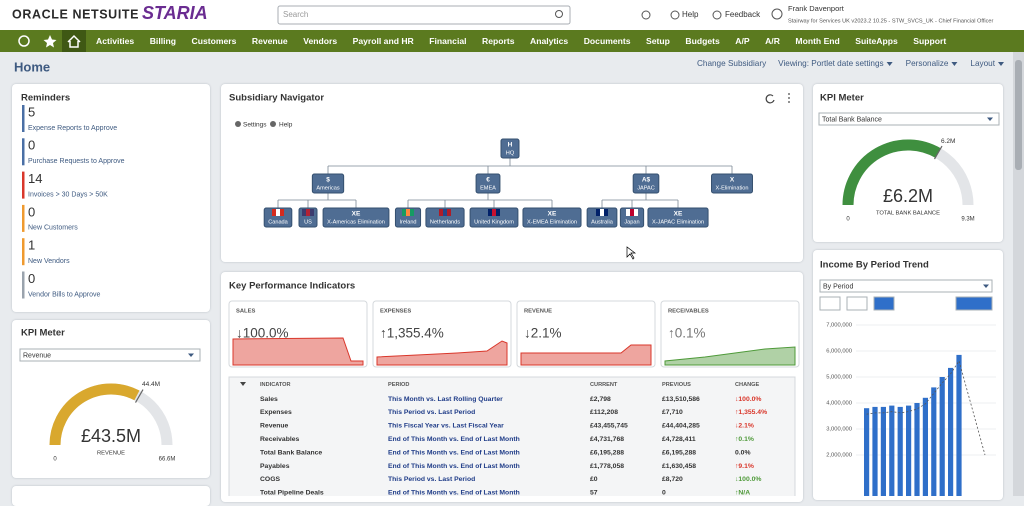 This screenshot has height=506, width=1024. I want to click on table-cell: This Month vs. Last Rolling Quarter, so click(445, 399).